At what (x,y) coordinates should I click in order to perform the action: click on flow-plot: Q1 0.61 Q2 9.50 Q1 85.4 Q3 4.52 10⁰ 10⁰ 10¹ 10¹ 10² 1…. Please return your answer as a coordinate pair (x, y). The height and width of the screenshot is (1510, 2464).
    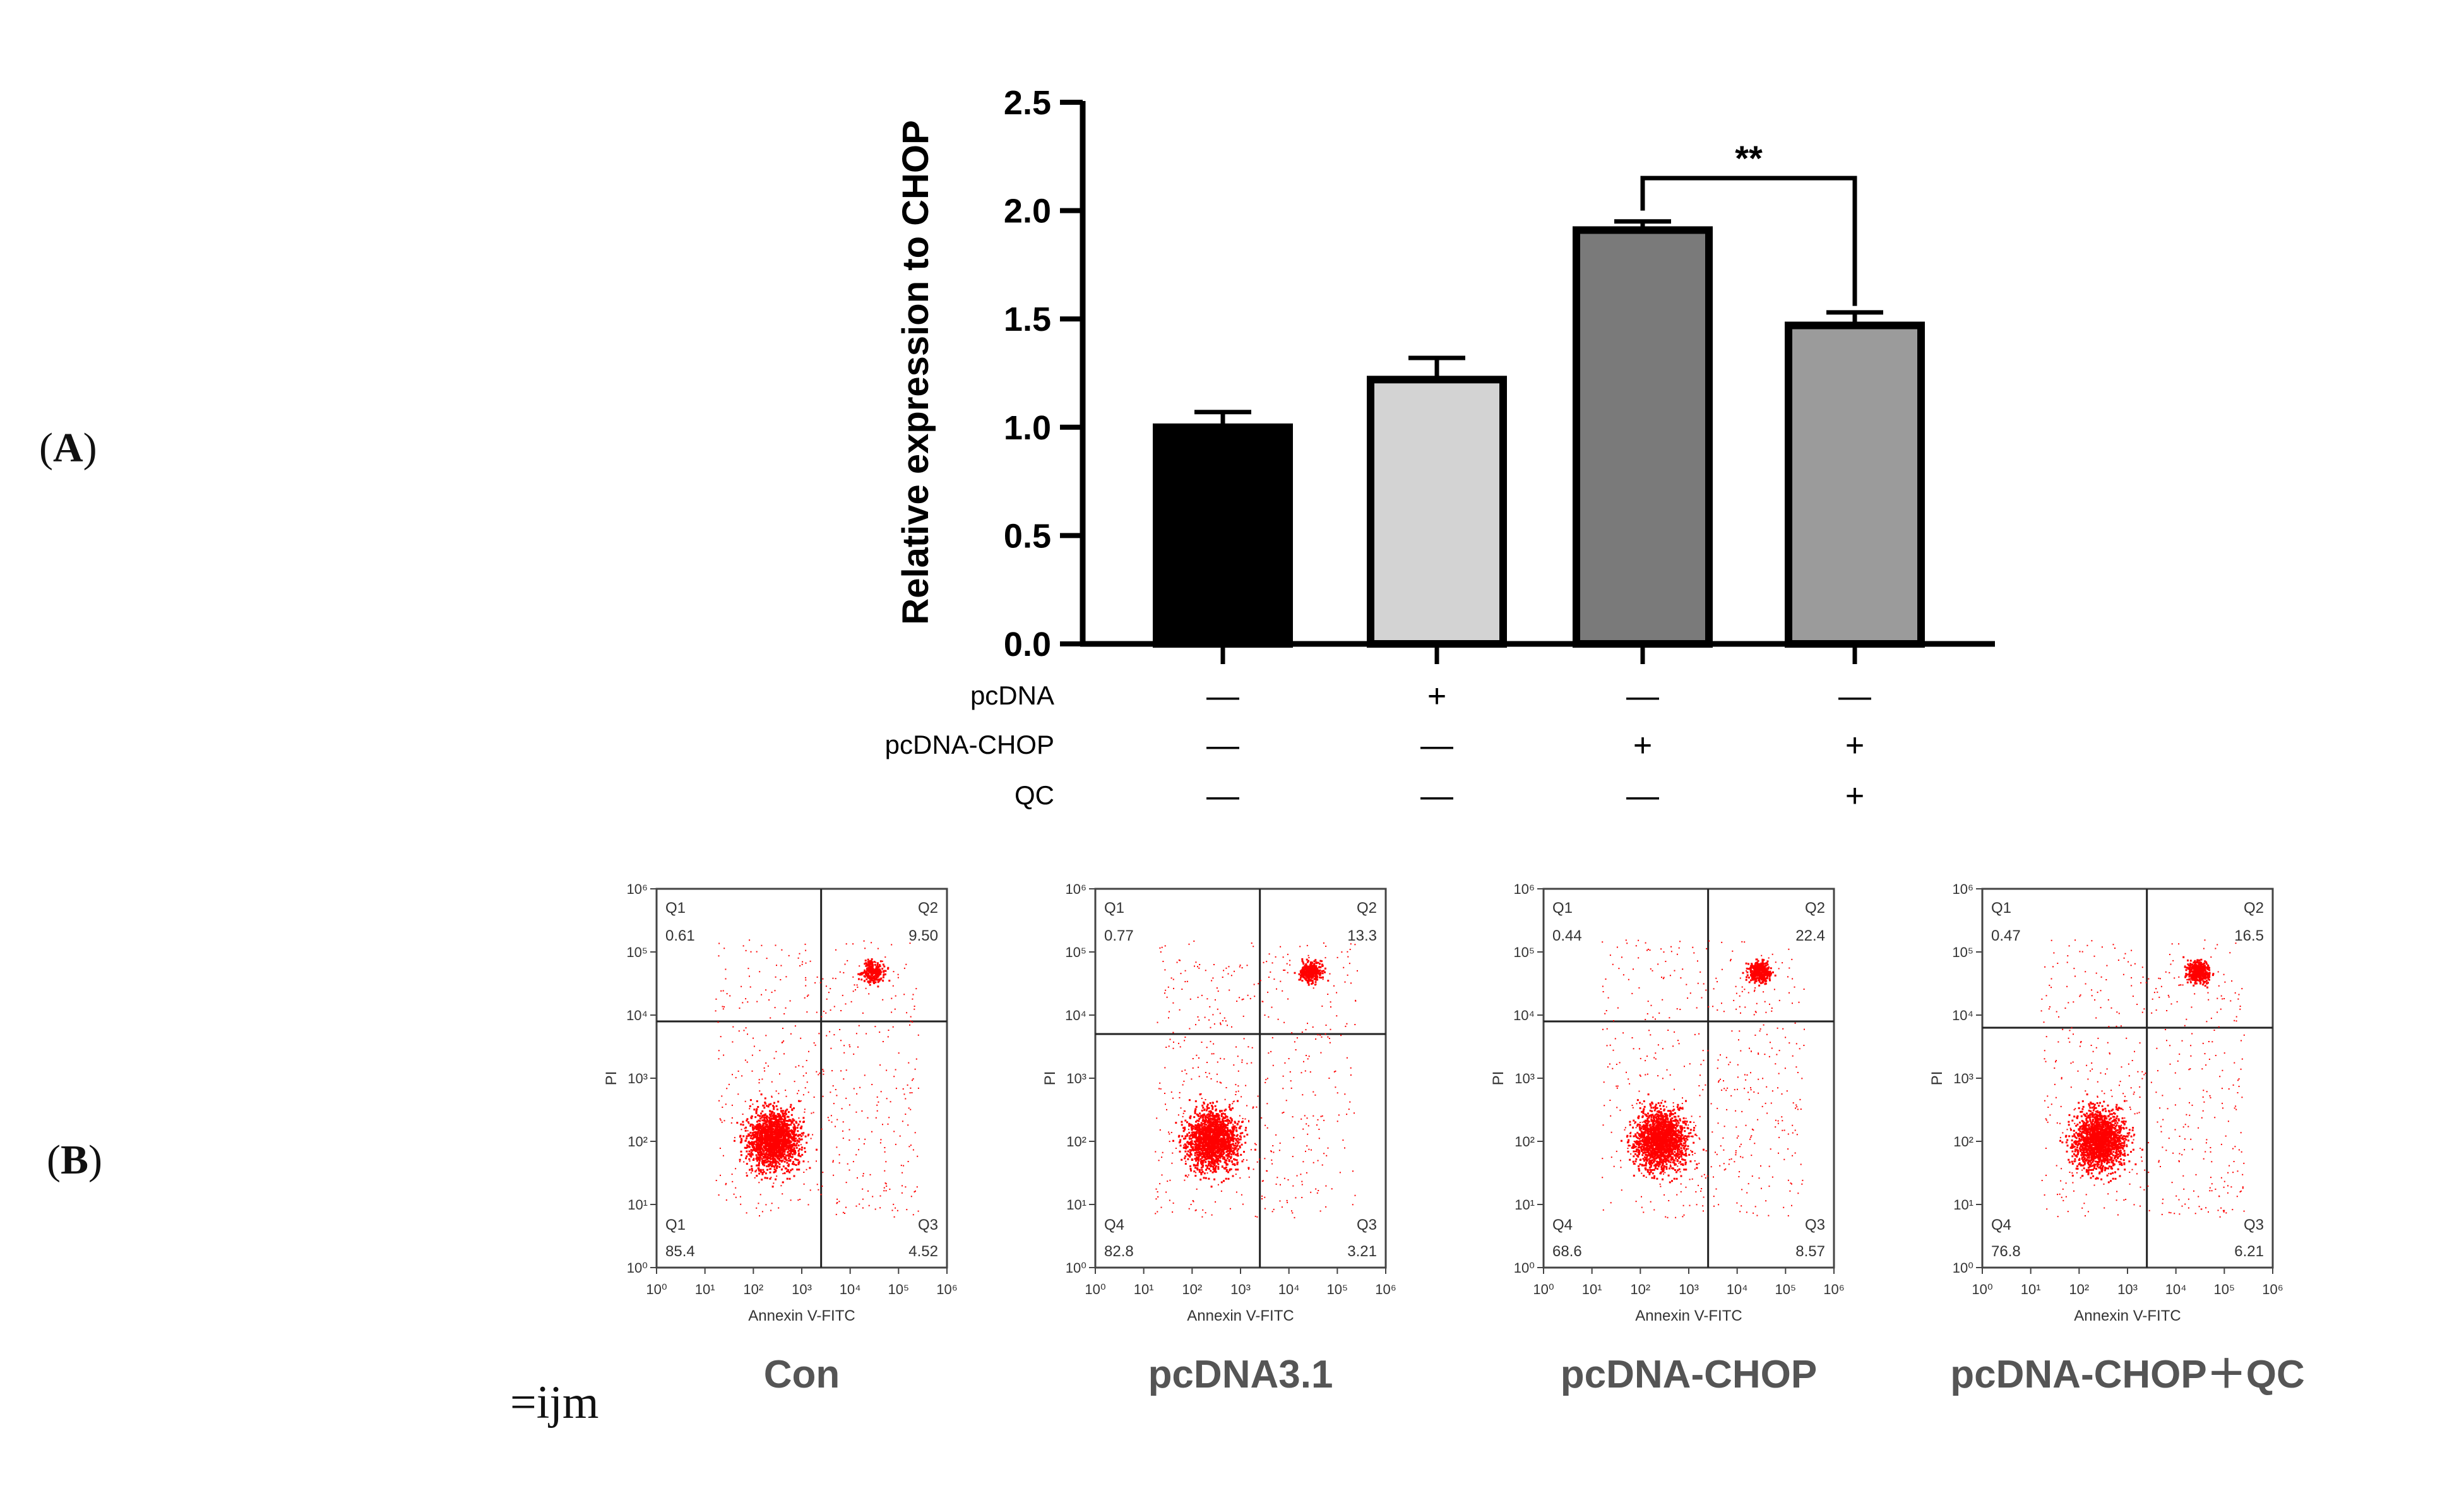
    Looking at the image, I should click on (780, 1138).